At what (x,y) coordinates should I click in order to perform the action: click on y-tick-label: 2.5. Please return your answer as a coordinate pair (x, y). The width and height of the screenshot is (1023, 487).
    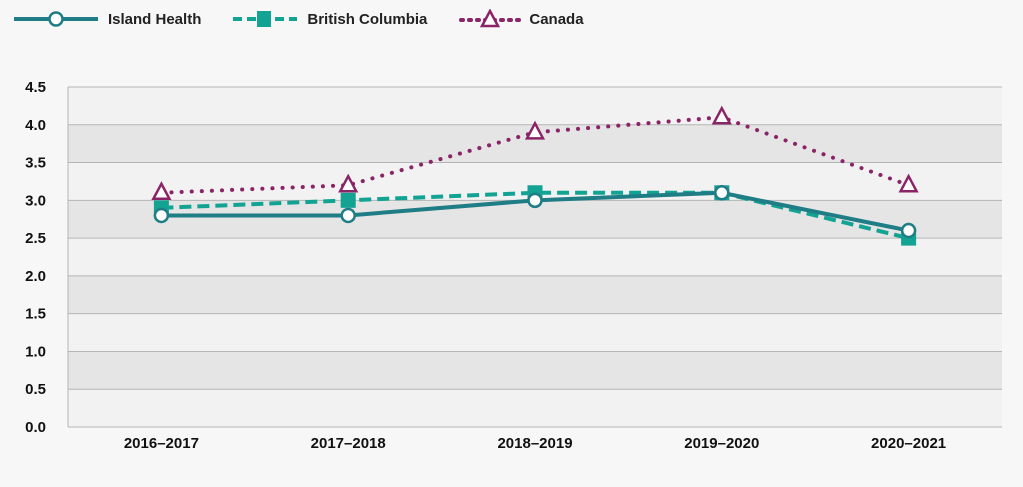
    Looking at the image, I should click on (35, 238).